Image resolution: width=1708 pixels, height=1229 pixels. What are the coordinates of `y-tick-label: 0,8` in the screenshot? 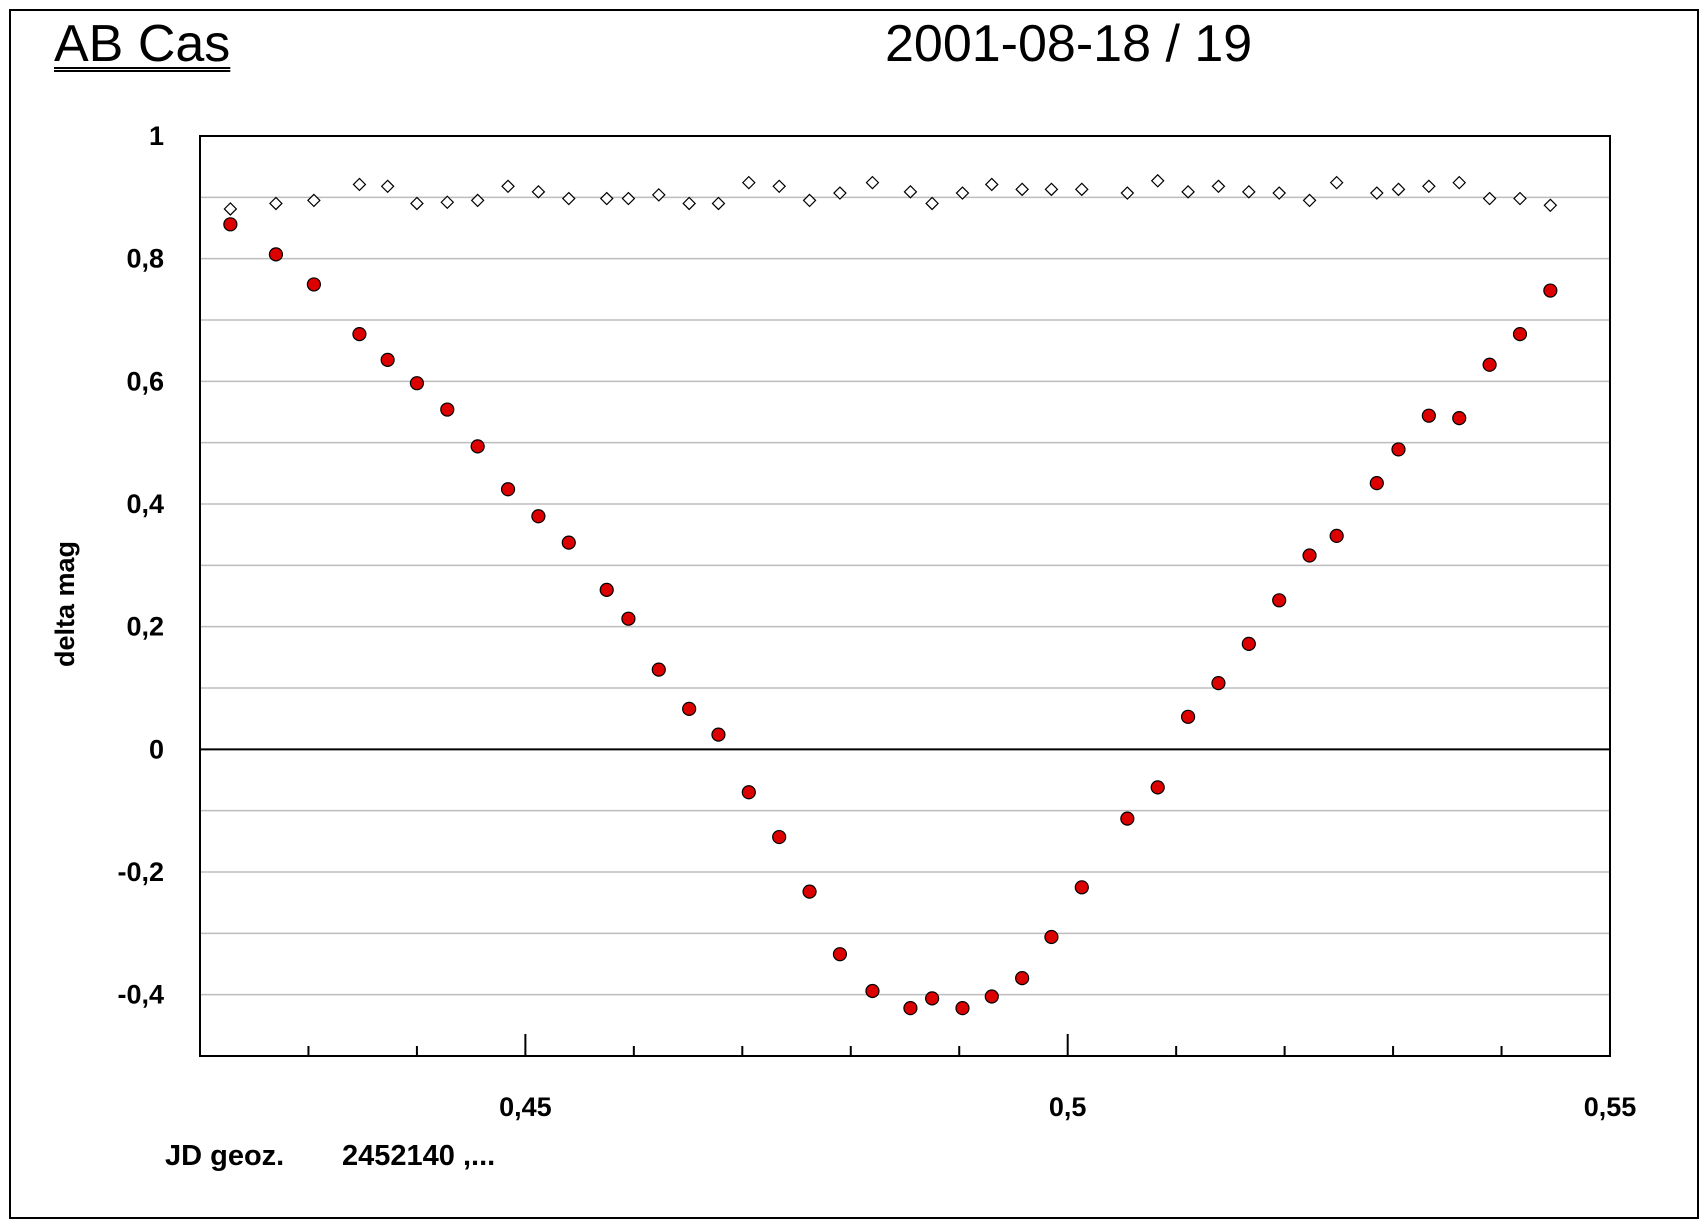 It's located at (145, 259).